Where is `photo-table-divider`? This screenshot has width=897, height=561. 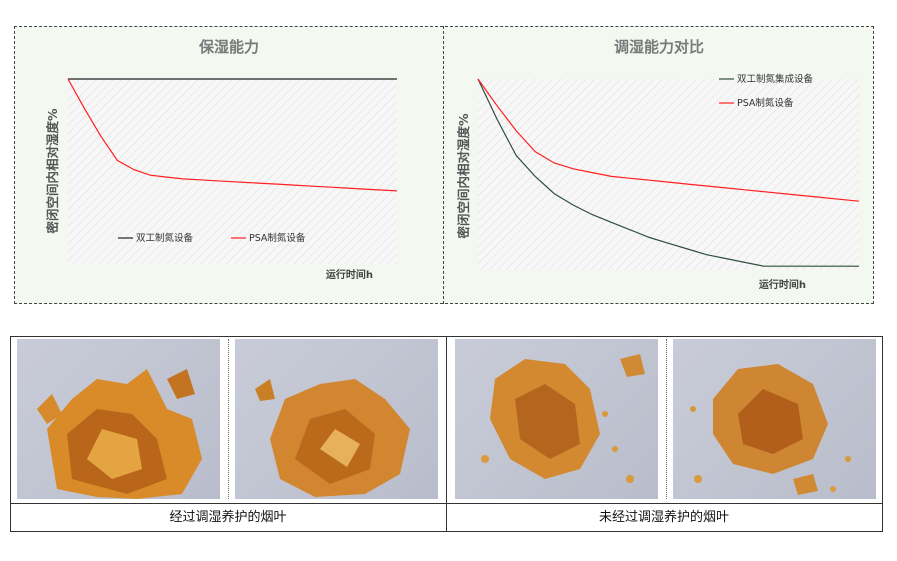
photo-table-divider is located at coordinates (446, 434).